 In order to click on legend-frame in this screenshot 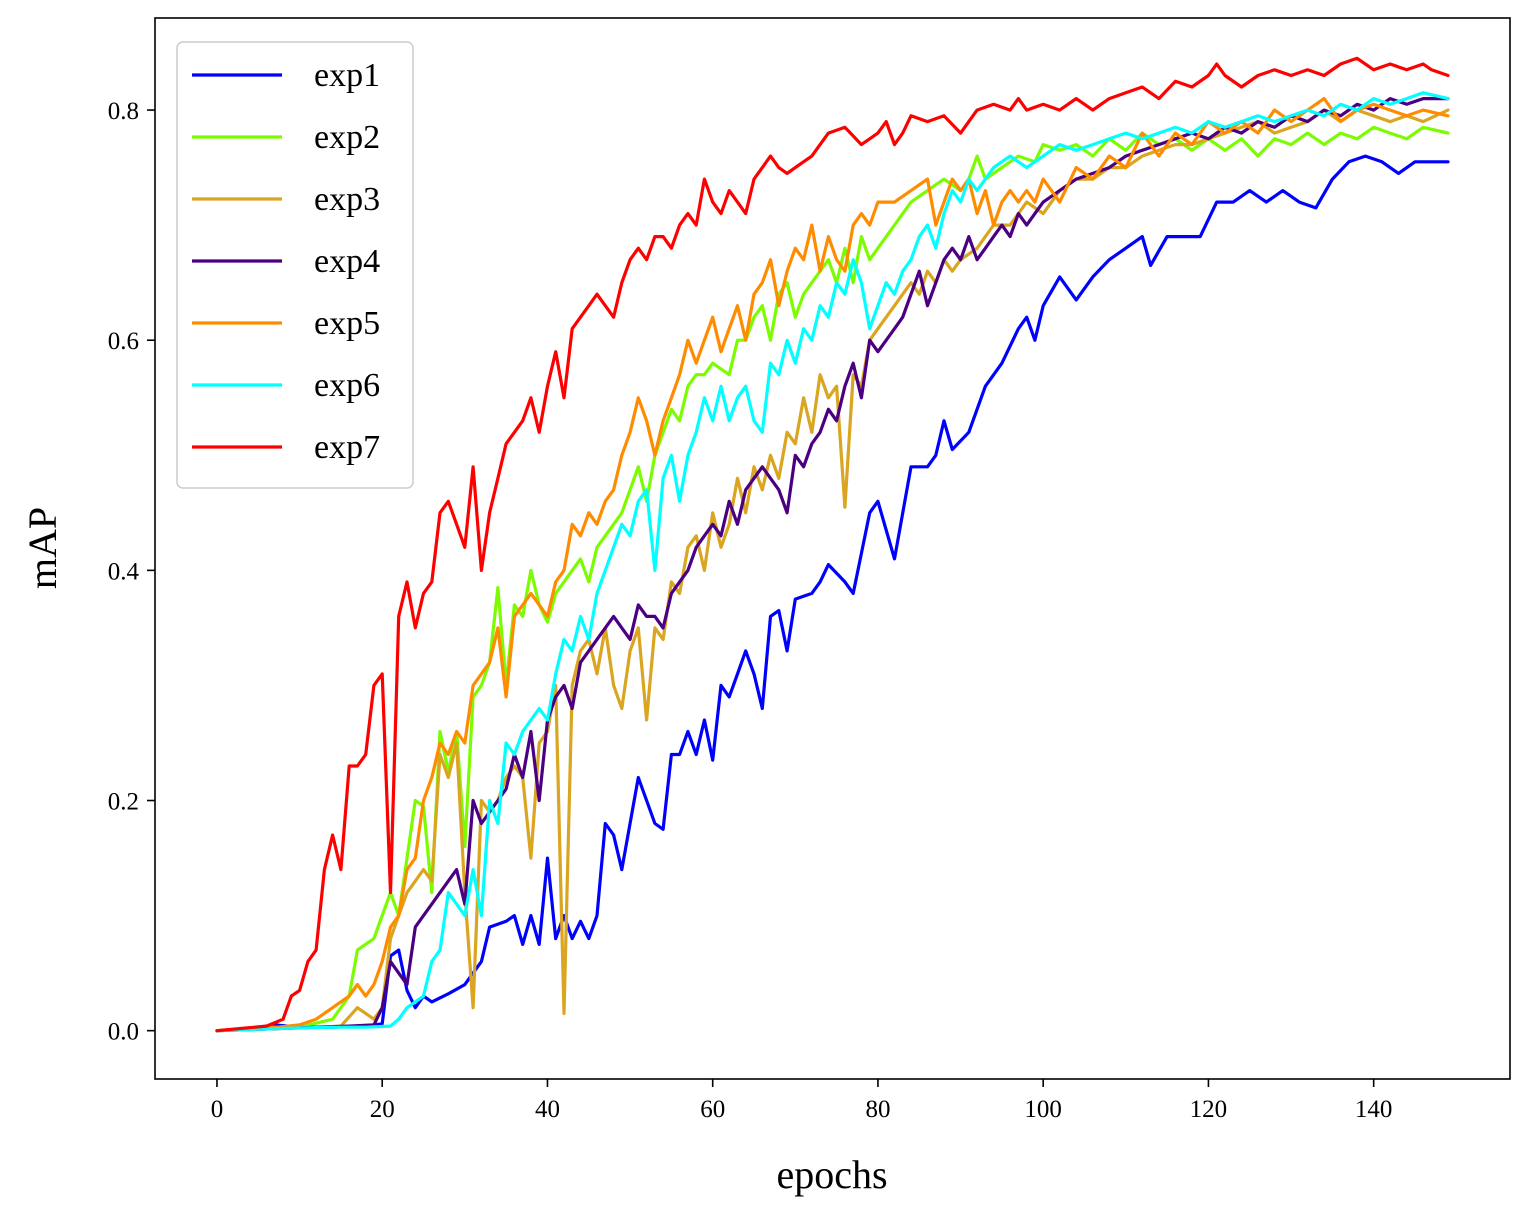, I will do `click(295, 265)`.